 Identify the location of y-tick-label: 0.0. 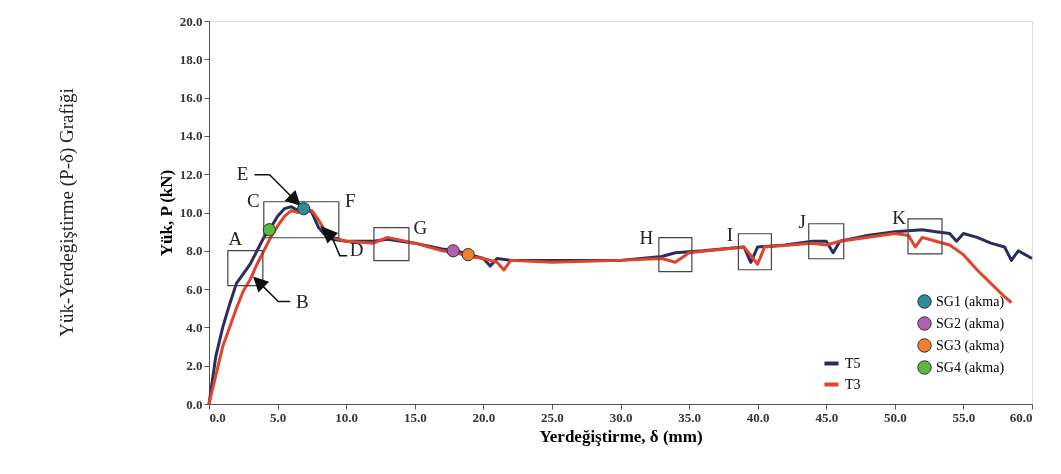
(194, 404).